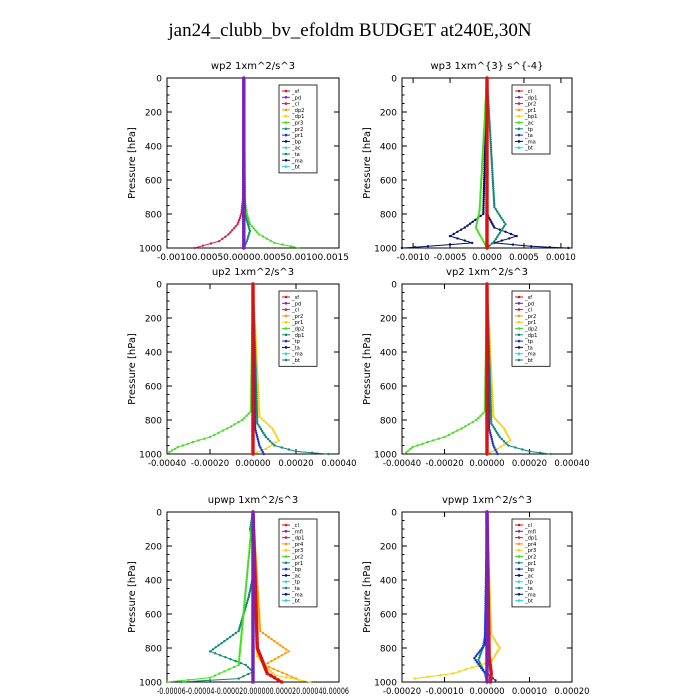 This screenshot has width=700, height=700. I want to click on legend-entry: _ac, so click(529, 576).